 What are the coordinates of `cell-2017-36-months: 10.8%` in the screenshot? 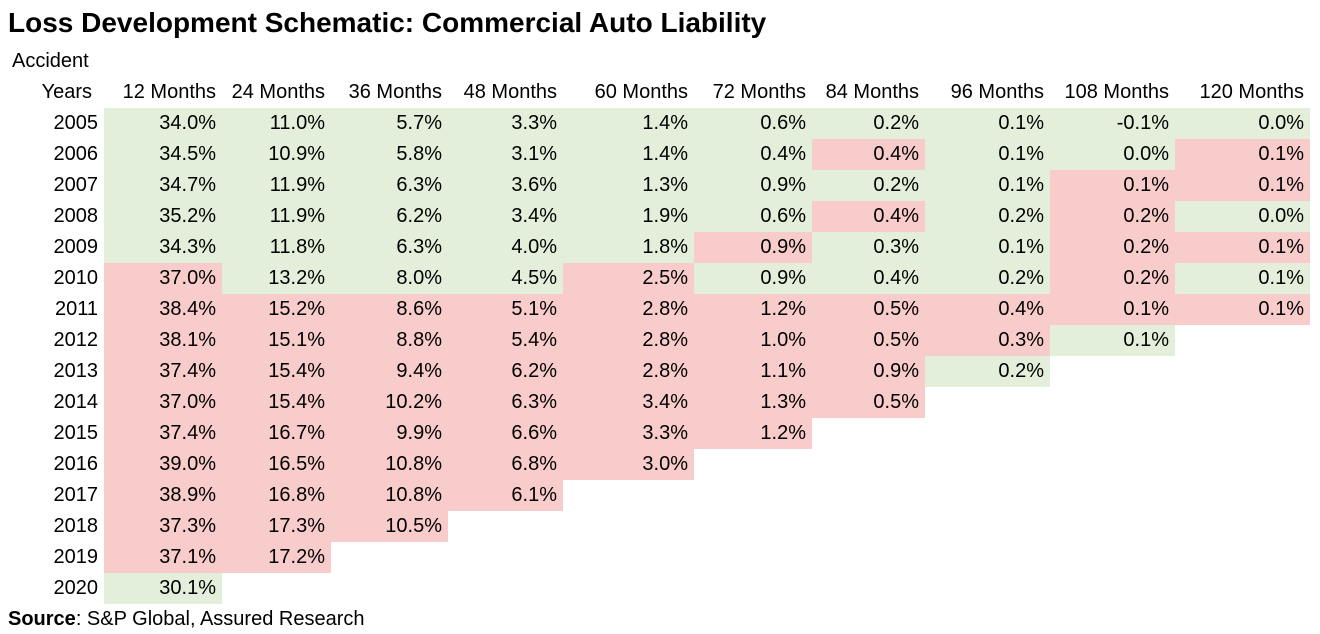 It's located at (389, 495).